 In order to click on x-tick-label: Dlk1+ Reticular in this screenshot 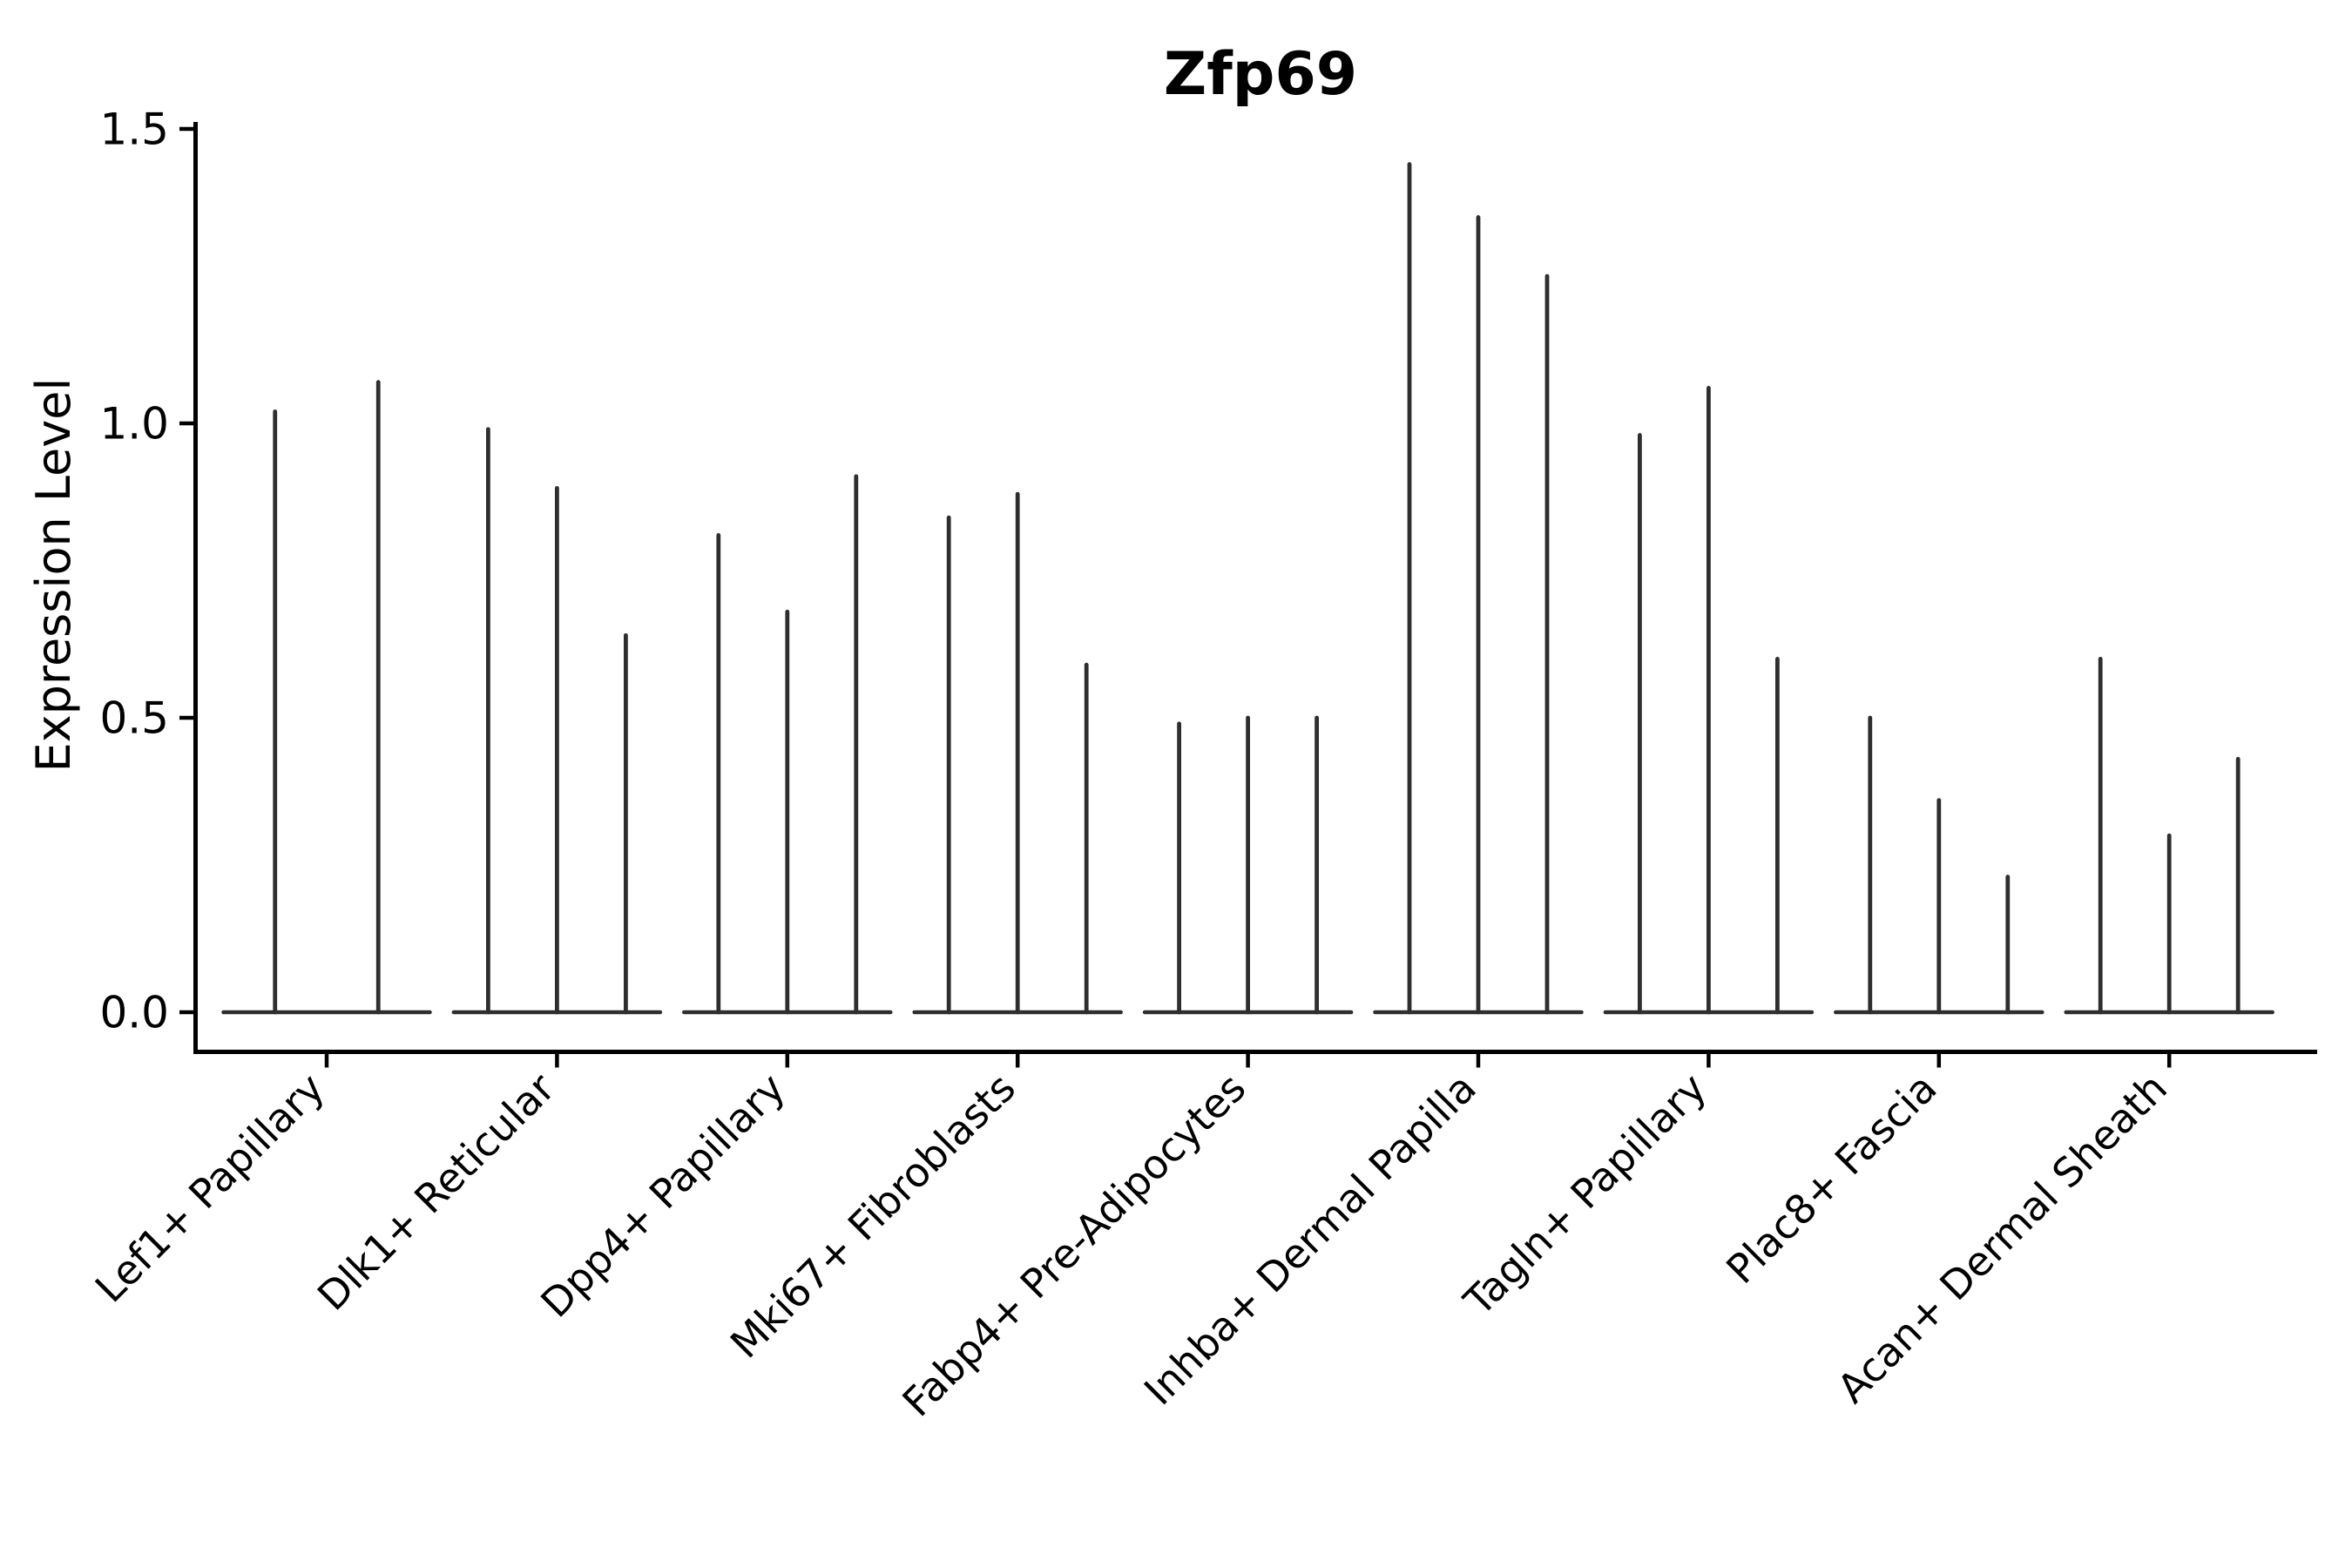, I will do `click(436, 1192)`.